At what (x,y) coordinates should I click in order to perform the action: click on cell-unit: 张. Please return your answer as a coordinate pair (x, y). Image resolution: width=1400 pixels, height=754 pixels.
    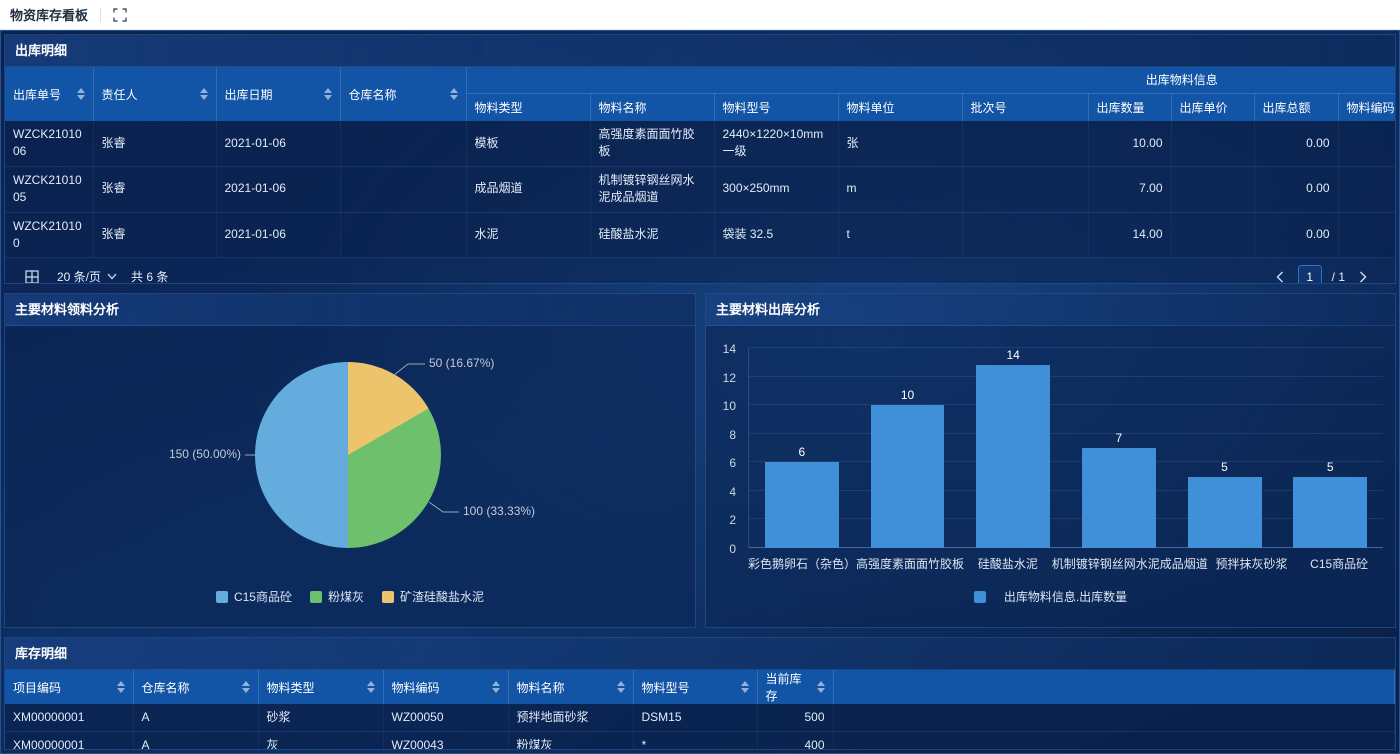
    Looking at the image, I should click on (900, 144).